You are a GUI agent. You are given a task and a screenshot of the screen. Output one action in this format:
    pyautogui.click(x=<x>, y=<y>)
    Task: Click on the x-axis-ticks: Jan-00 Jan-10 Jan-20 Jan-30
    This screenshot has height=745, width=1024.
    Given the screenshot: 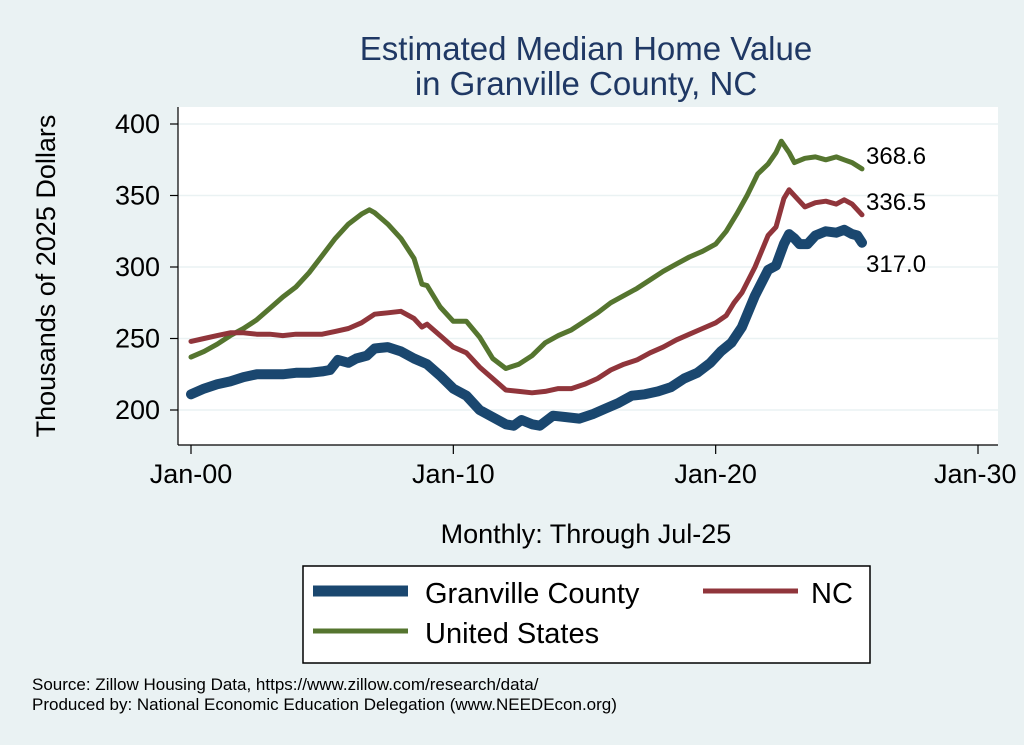 What is the action you would take?
    pyautogui.click(x=583, y=467)
    